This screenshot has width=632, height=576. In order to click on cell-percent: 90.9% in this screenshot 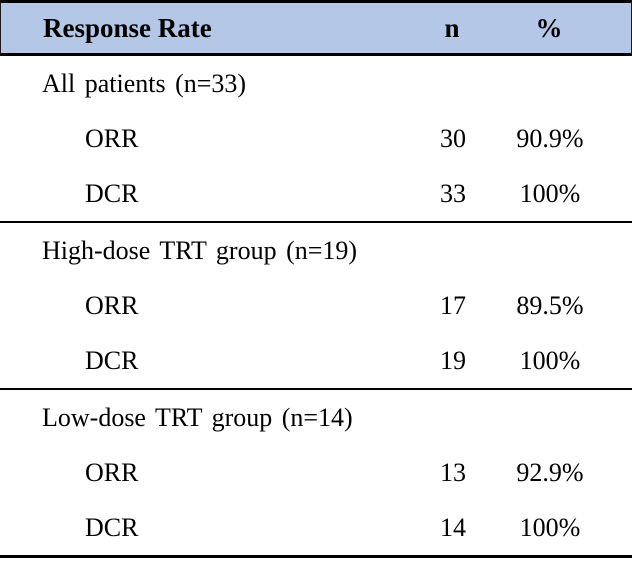, I will do `click(550, 138)`.